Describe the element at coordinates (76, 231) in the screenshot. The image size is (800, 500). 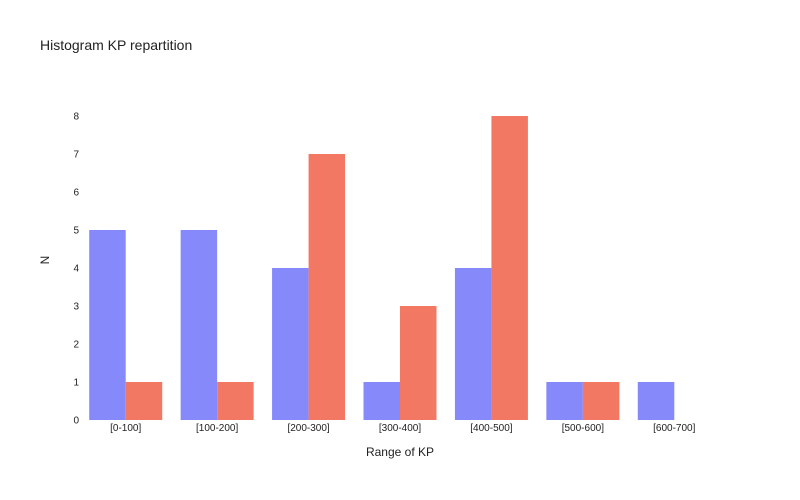
I see `y-tick-label: 5` at that location.